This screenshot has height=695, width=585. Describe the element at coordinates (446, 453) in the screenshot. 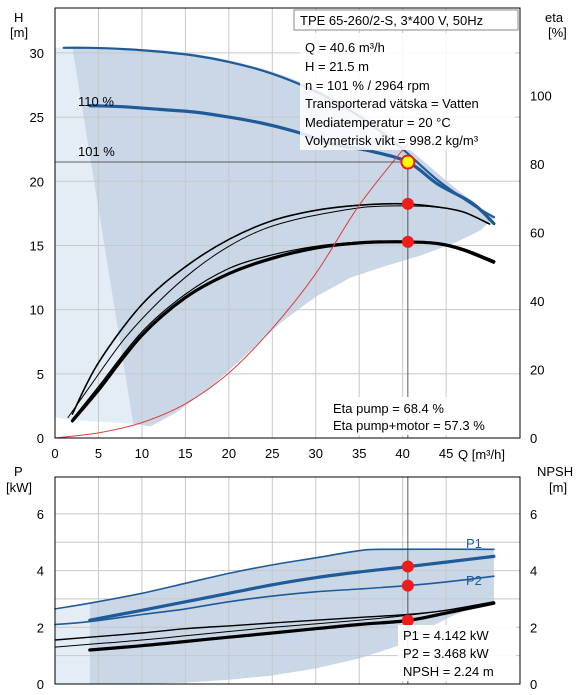

I see `q-tick-label: 45` at that location.